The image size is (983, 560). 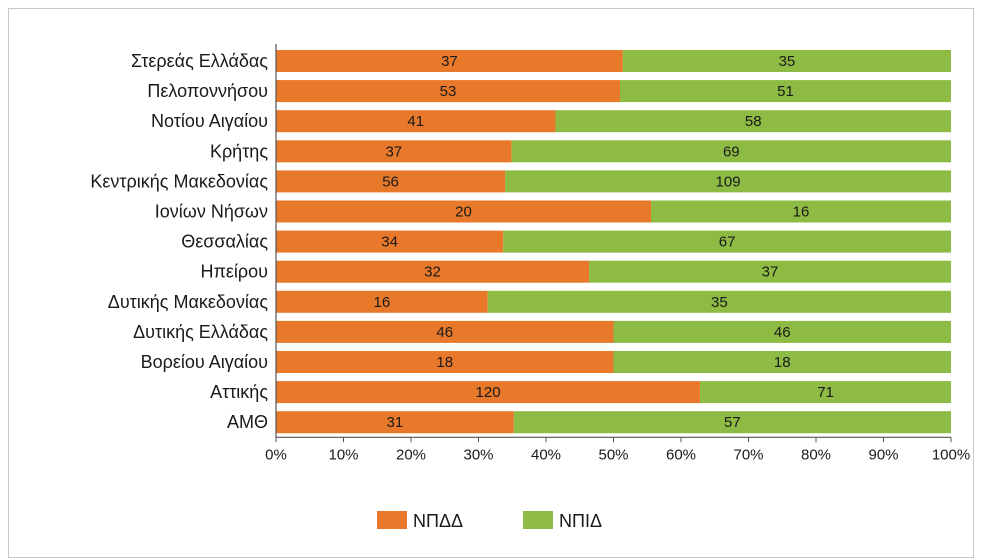 I want to click on x-tick-label: 10%, so click(x=343, y=454).